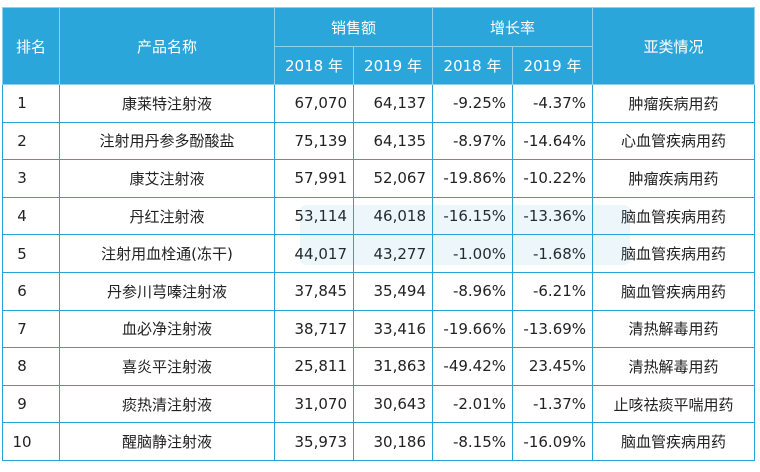  Describe the element at coordinates (473, 141) in the screenshot. I see `cell-growth-2018: -8.97%` at that location.